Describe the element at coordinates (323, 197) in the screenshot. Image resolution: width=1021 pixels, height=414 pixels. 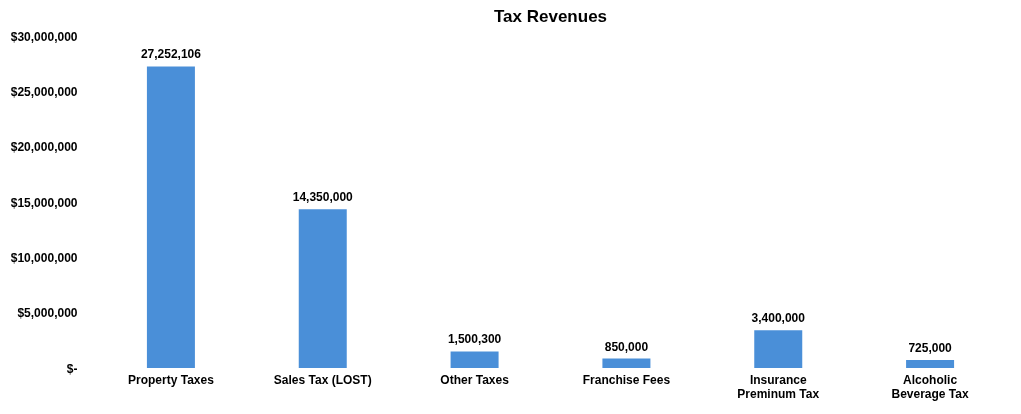
I see `data-label: 14,350,000` at that location.